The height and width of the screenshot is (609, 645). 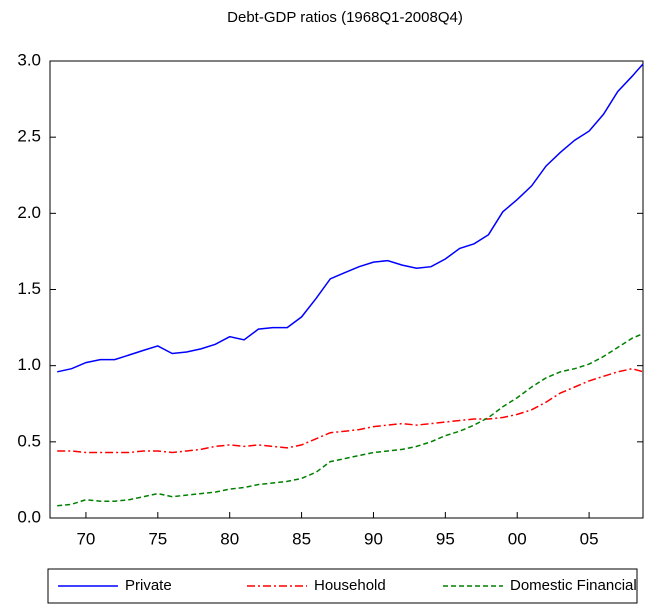 What do you see at coordinates (29, 136) in the screenshot?
I see `y-tick-label: 2.5` at bounding box center [29, 136].